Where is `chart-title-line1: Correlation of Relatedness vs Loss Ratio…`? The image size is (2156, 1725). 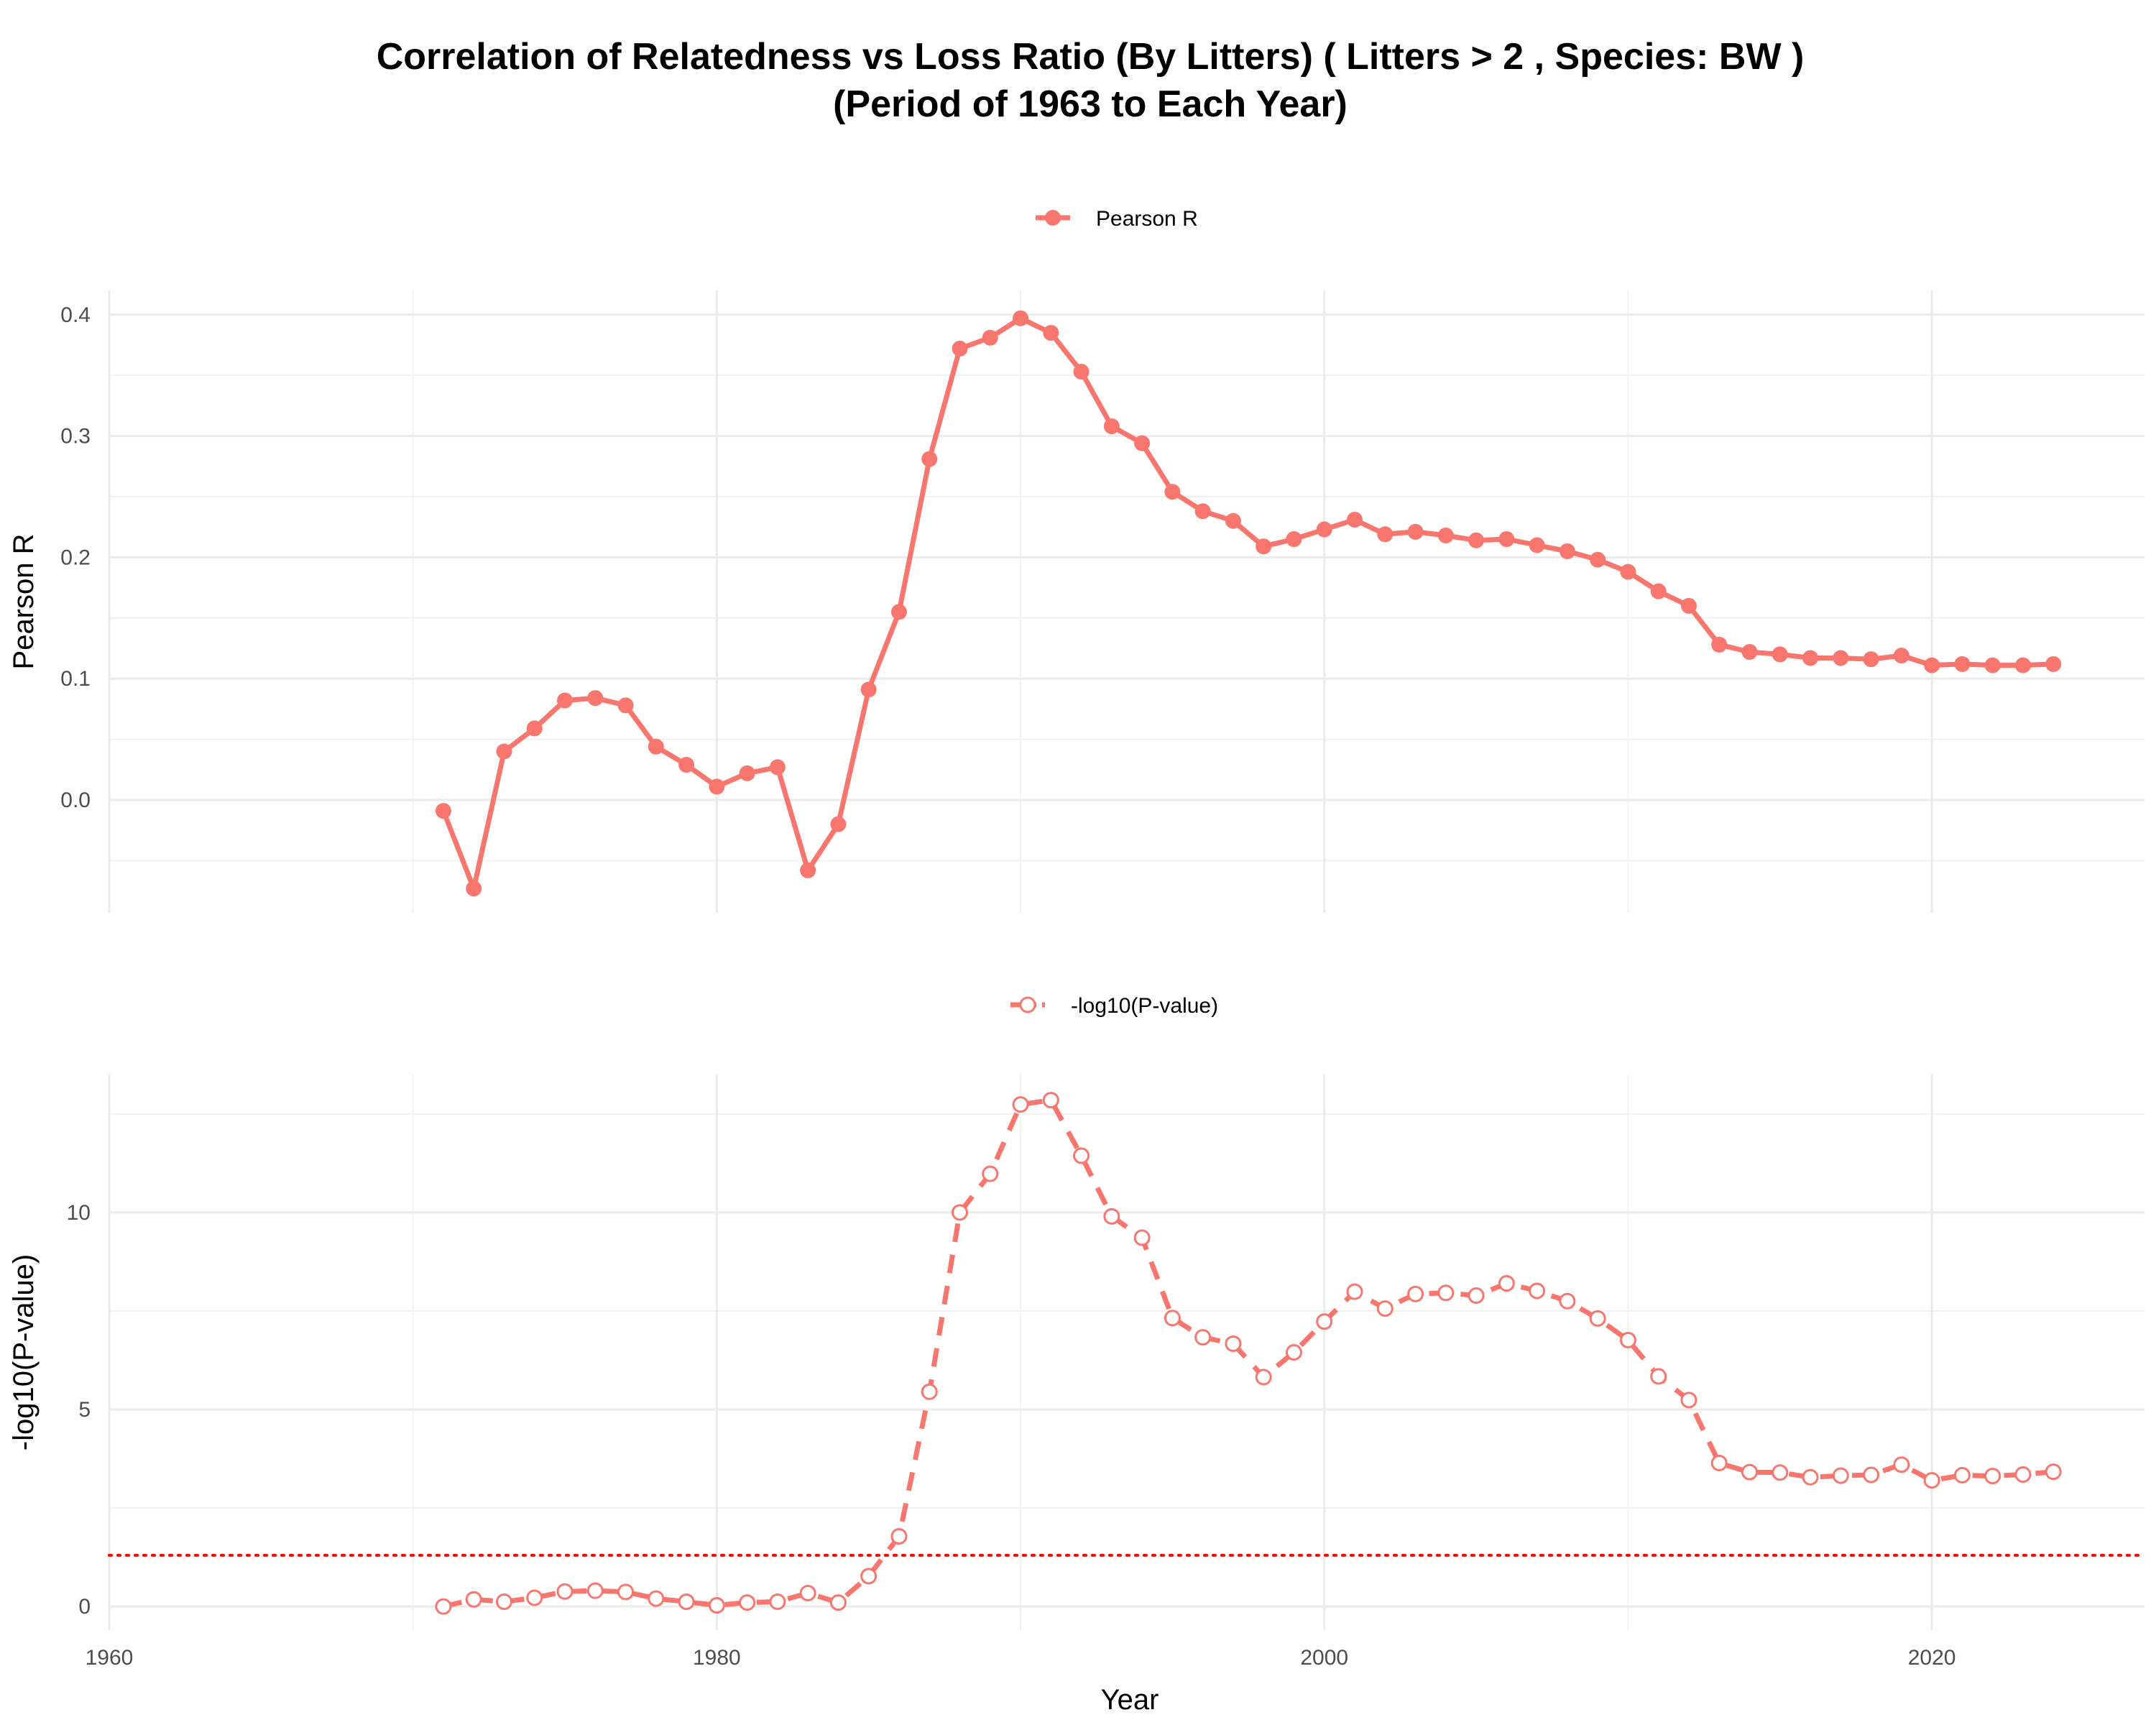 chart-title-line1: Correlation of Relatedness vs Loss Ratio… is located at coordinates (1091, 57).